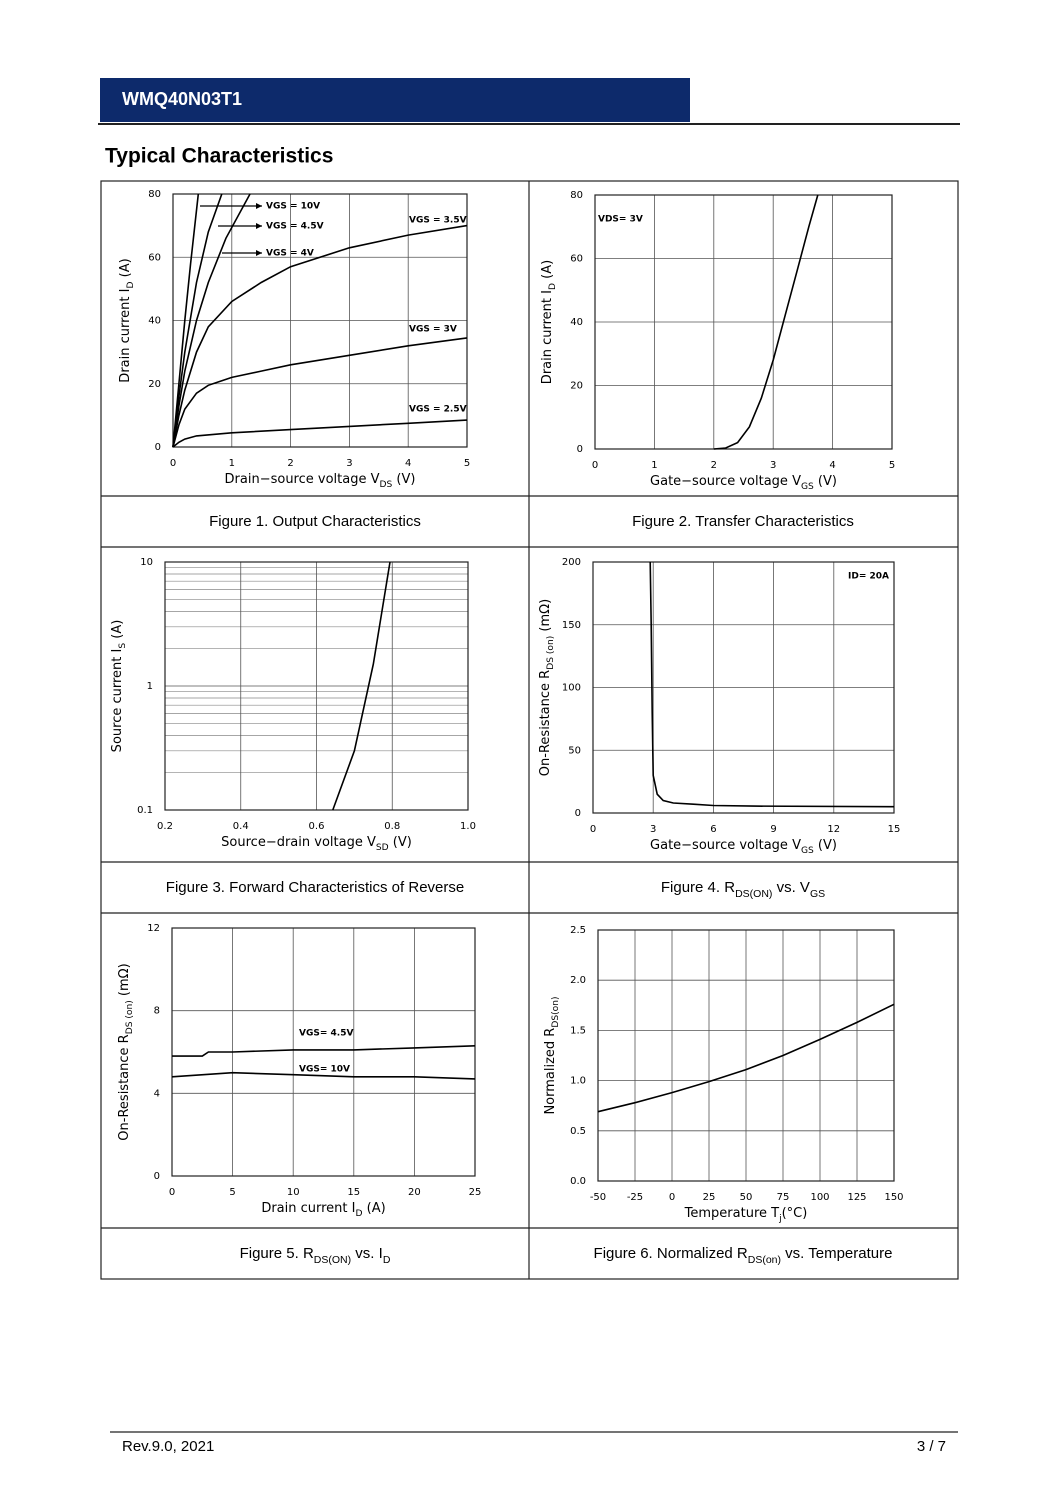  I want to click on x-axis-title-part: Source−drain voltage V, so click(298, 842).